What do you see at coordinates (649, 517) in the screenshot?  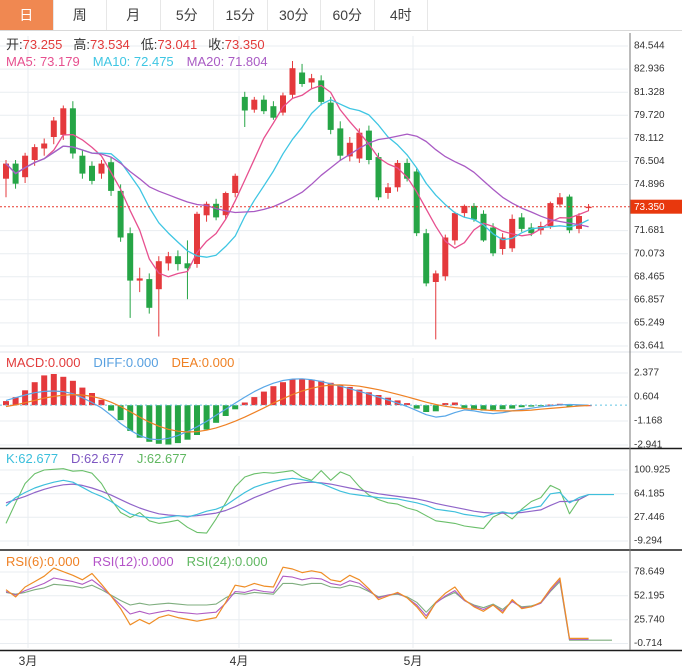 I see `y-axis-tick-label: 27.446` at bounding box center [649, 517].